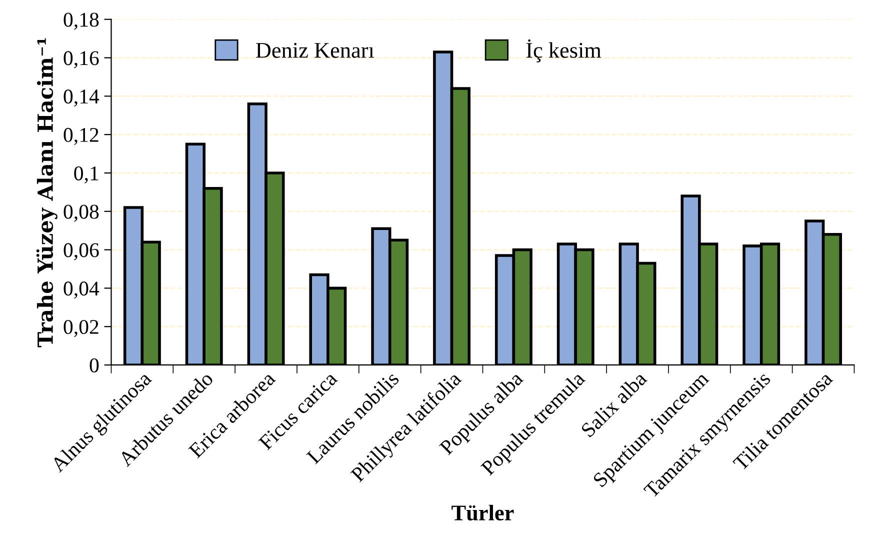 The height and width of the screenshot is (553, 869). What do you see at coordinates (82, 98) in the screenshot?
I see `y-tick-label: 0,14` at bounding box center [82, 98].